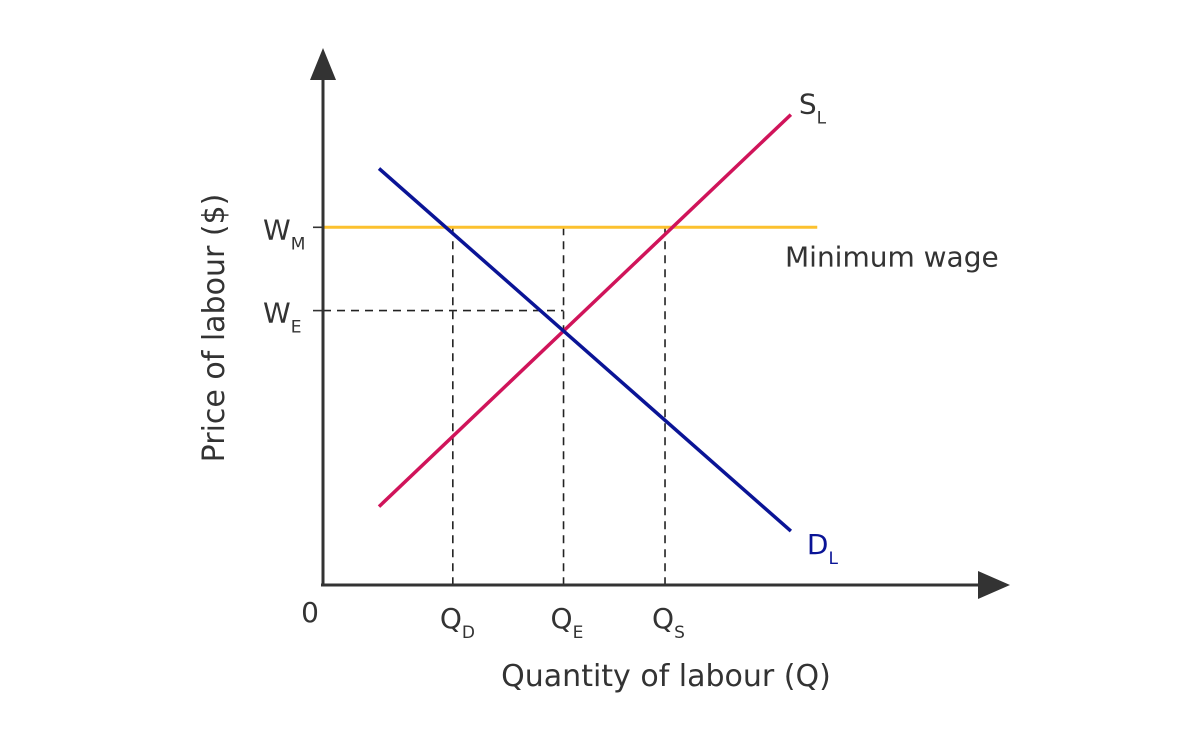 The height and width of the screenshot is (742, 1200). Describe the element at coordinates (892, 256) in the screenshot. I see `minimum-wage-label: Minimum wage` at that location.